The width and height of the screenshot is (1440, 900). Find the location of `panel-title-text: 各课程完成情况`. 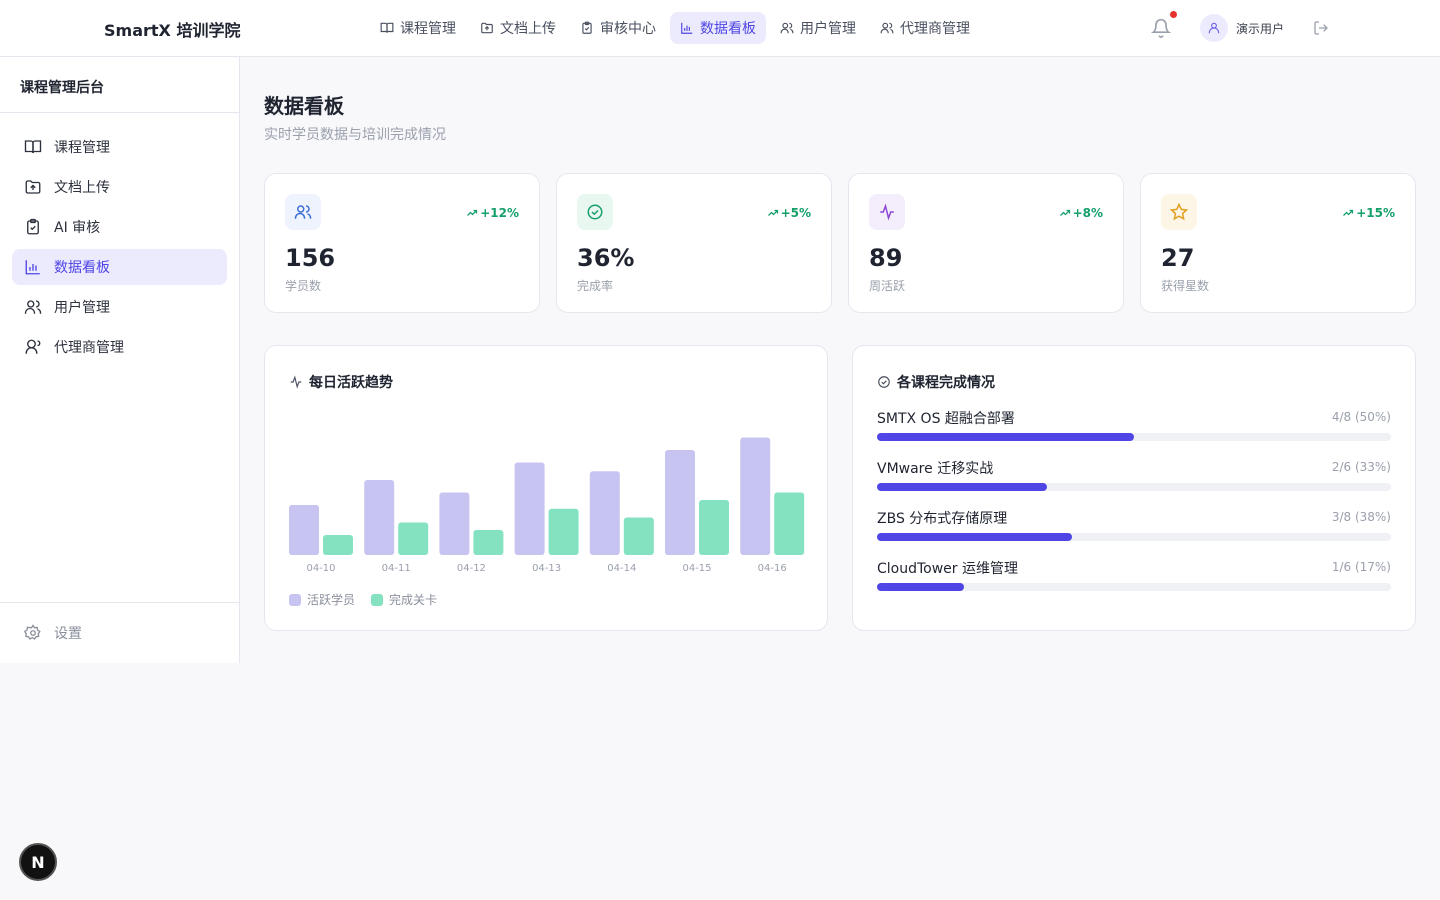

panel-title-text: 各课程完成情况 is located at coordinates (946, 383).